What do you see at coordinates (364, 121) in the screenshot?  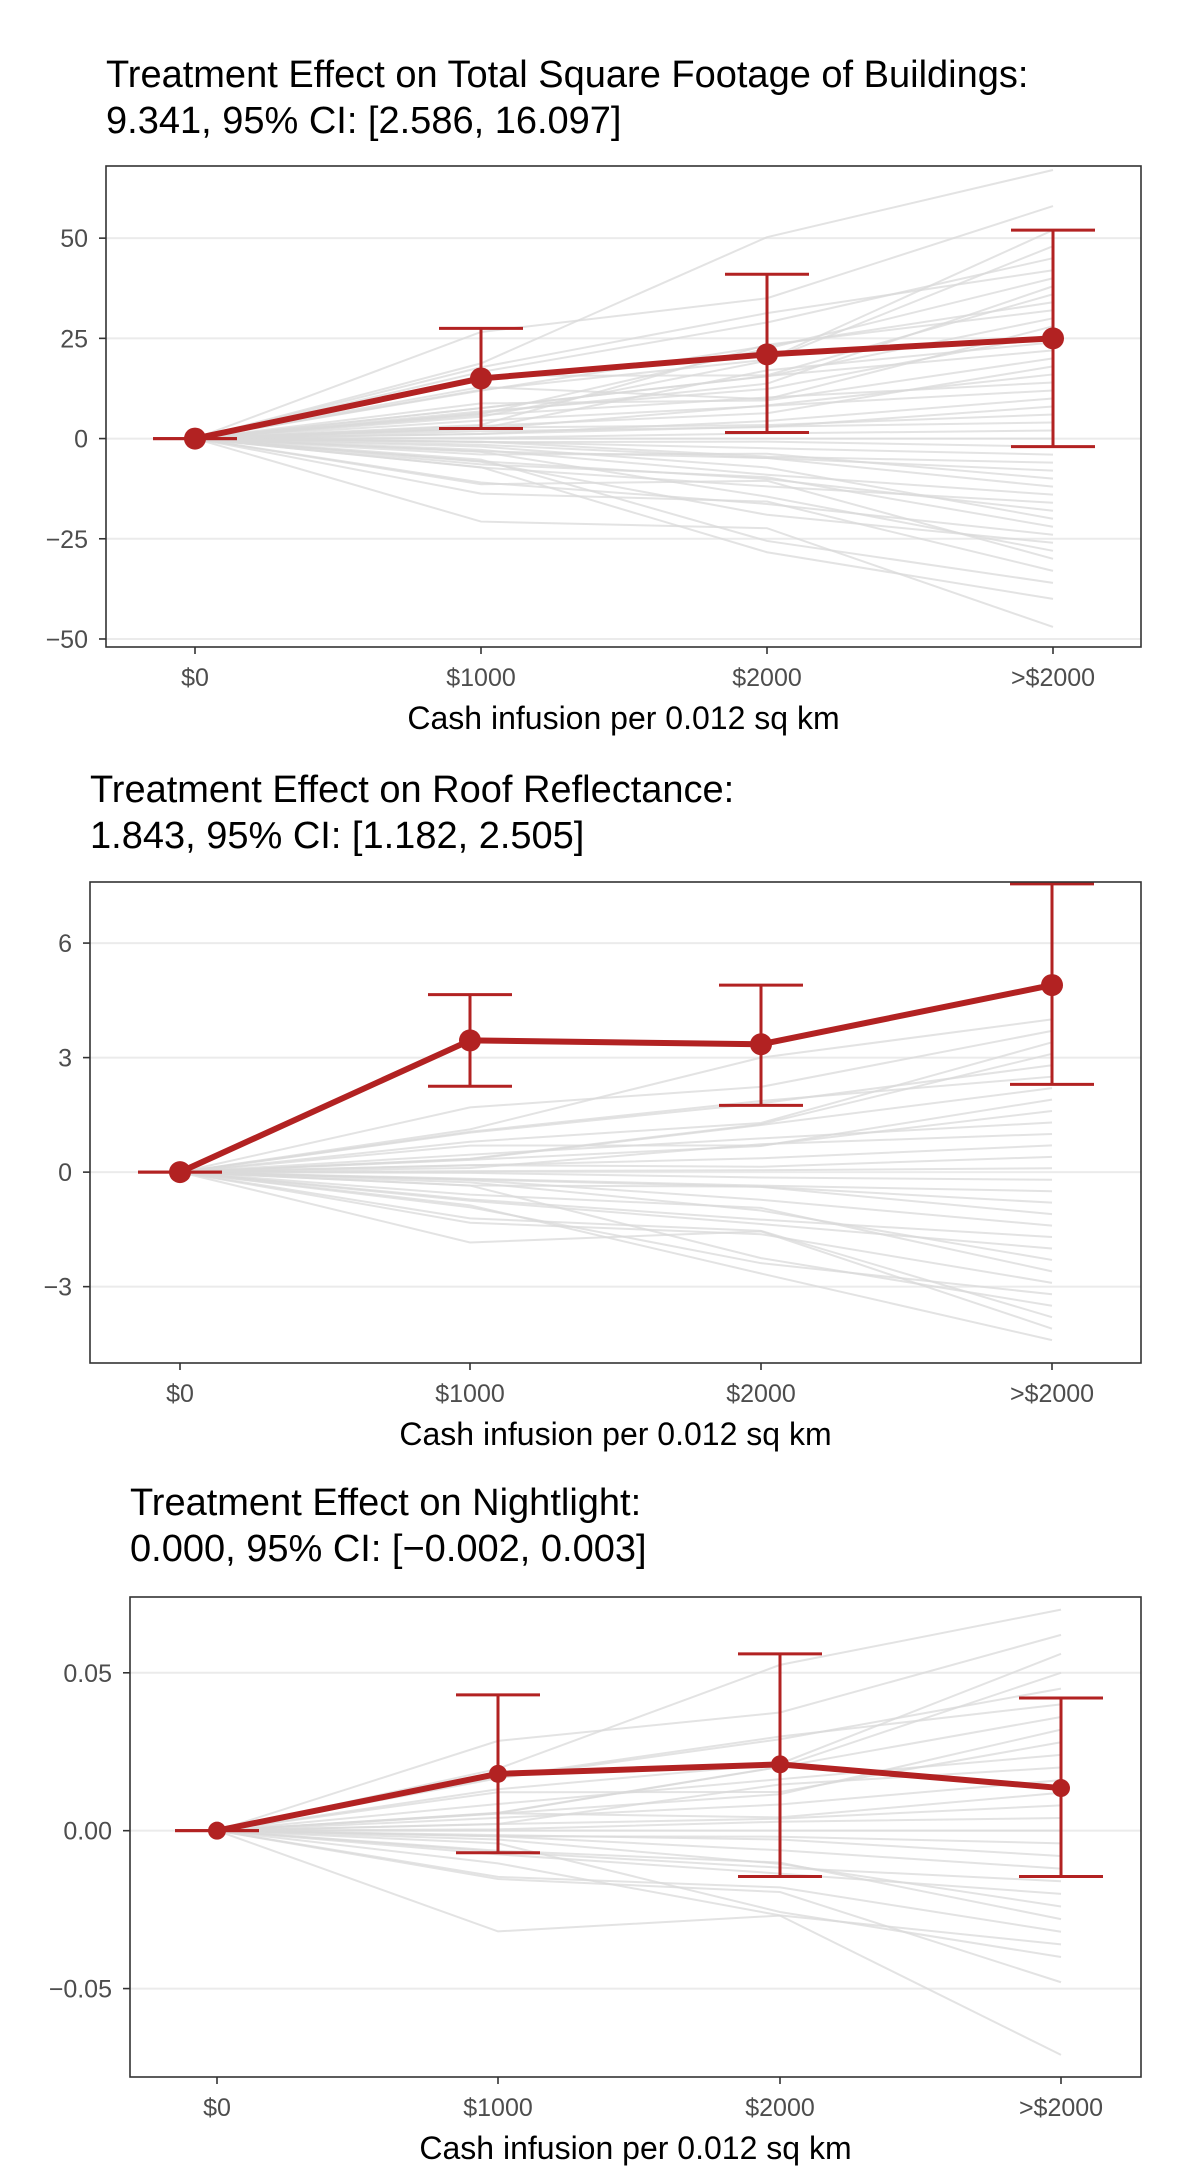 I see `chart-title-line-2: 9.341, 95% CI: [2.586, 16.097]` at bounding box center [364, 121].